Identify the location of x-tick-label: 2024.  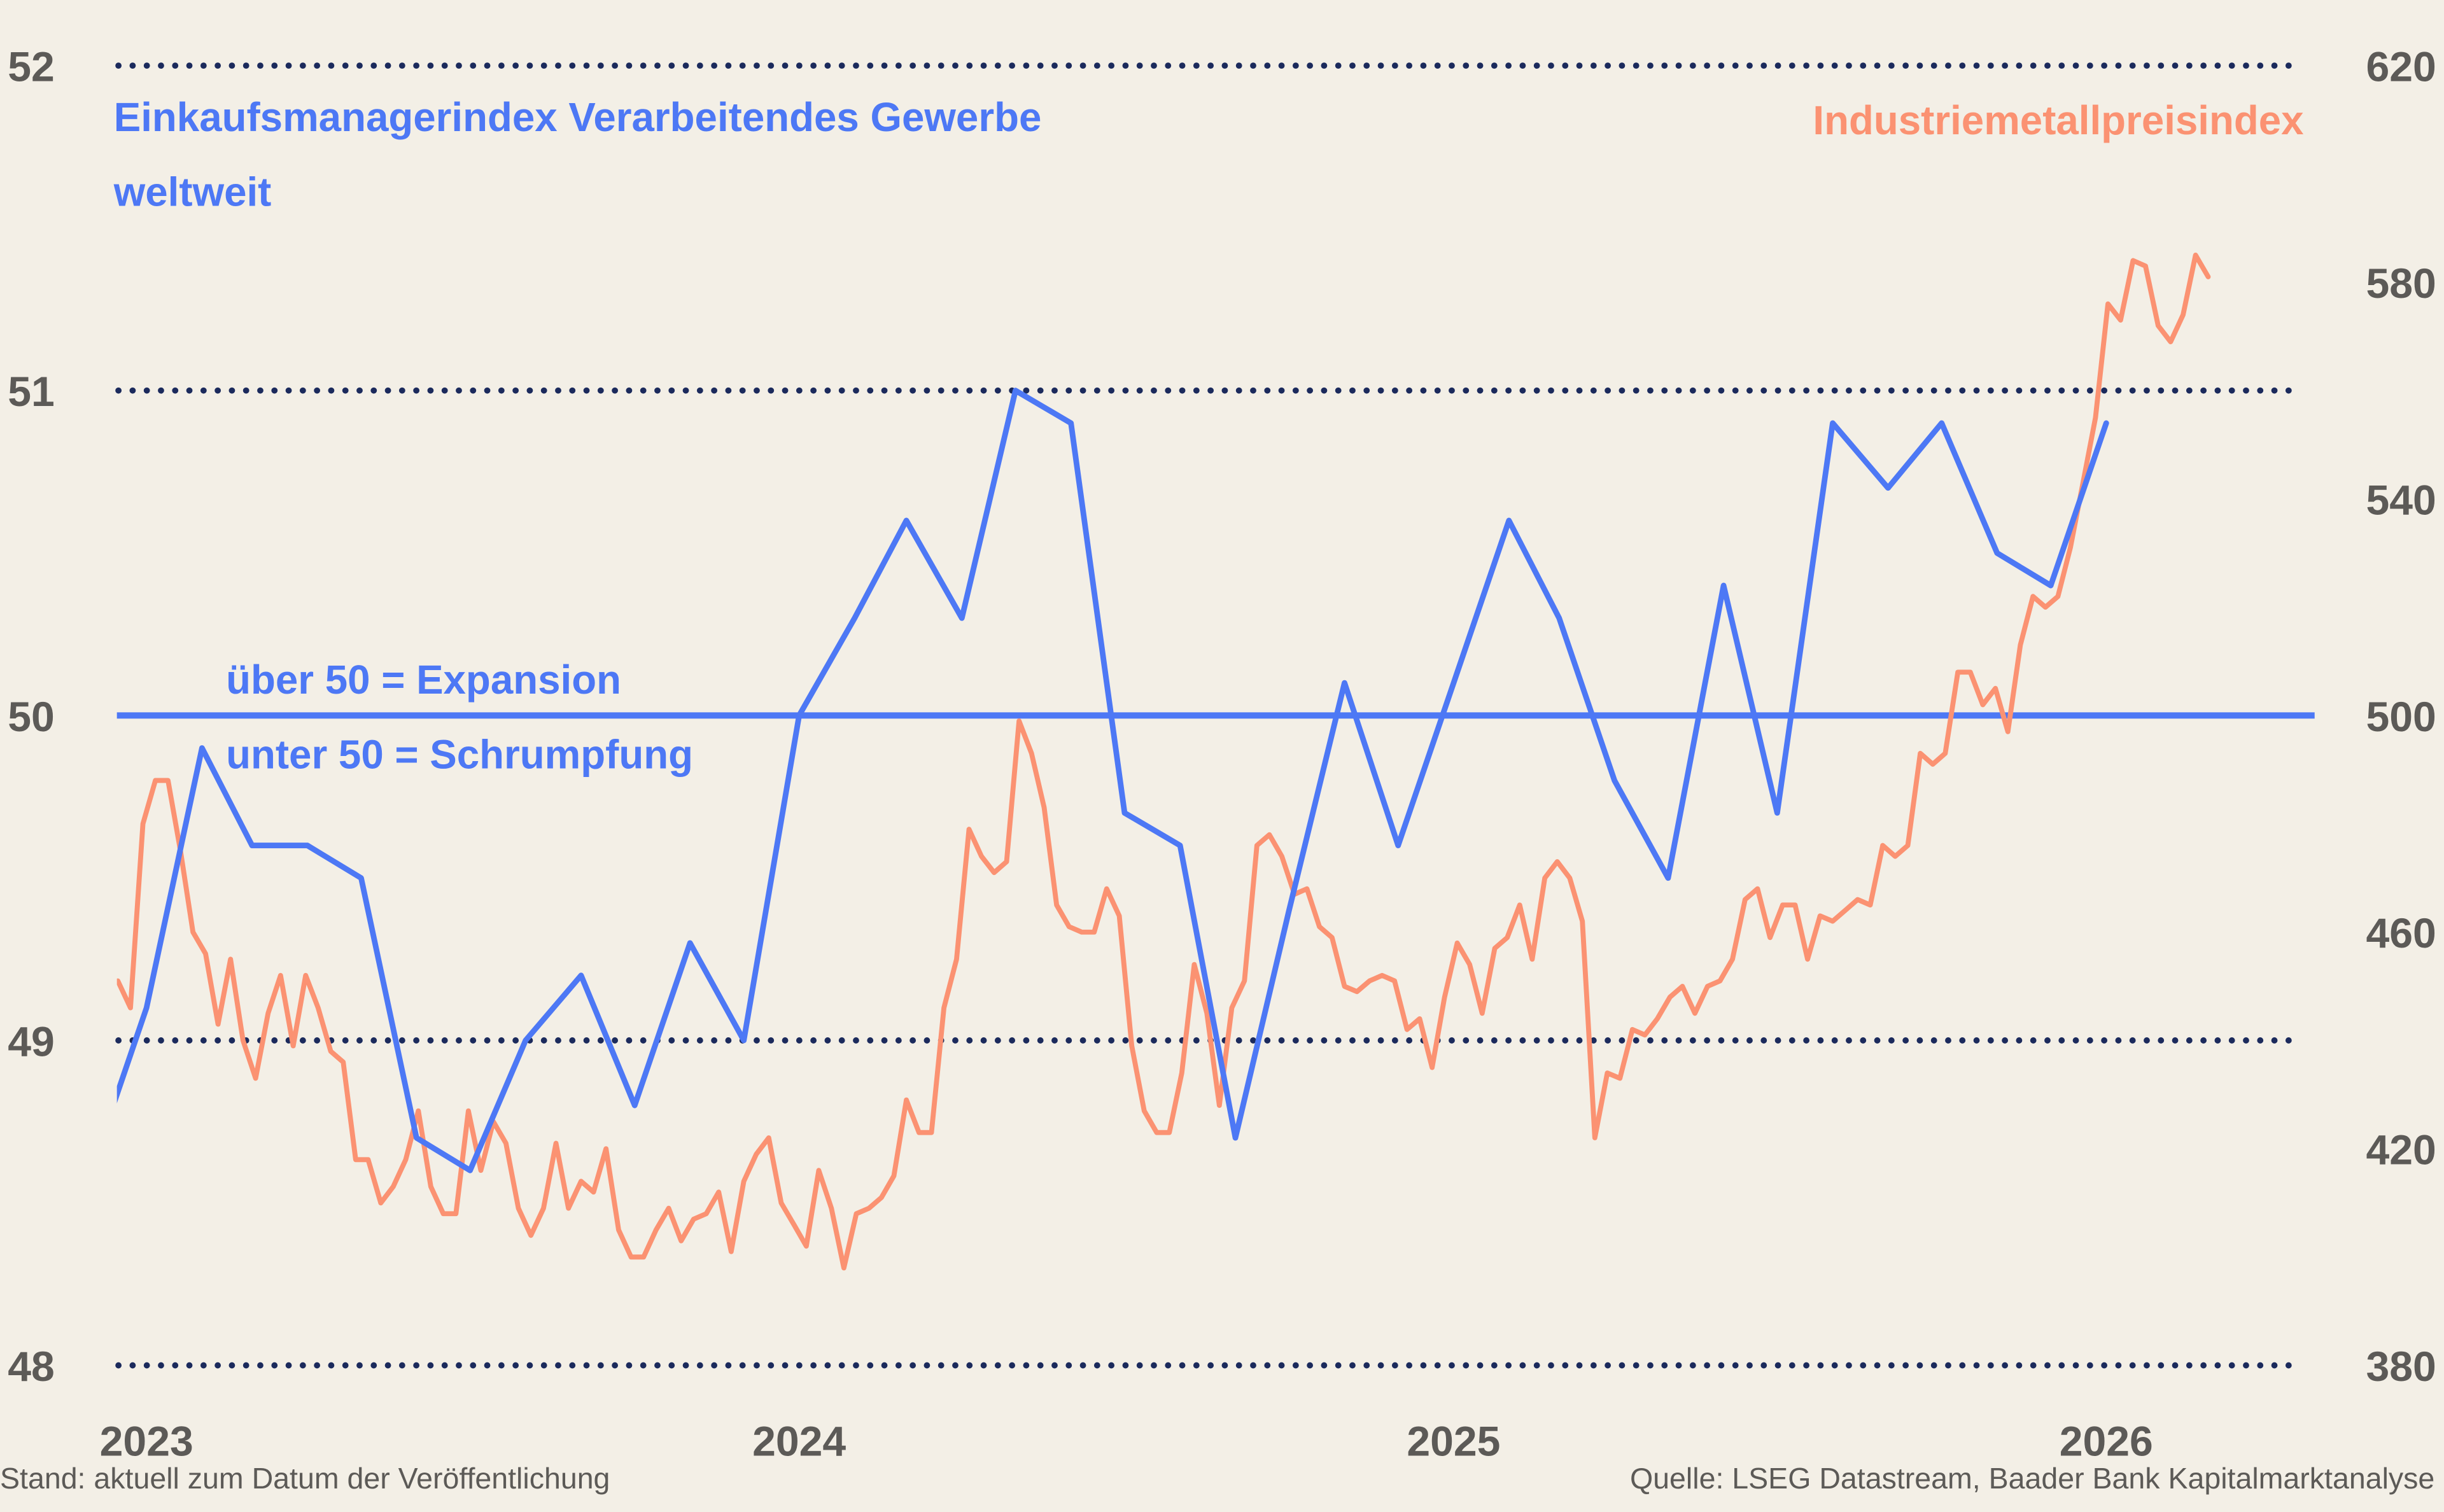
(799, 1442).